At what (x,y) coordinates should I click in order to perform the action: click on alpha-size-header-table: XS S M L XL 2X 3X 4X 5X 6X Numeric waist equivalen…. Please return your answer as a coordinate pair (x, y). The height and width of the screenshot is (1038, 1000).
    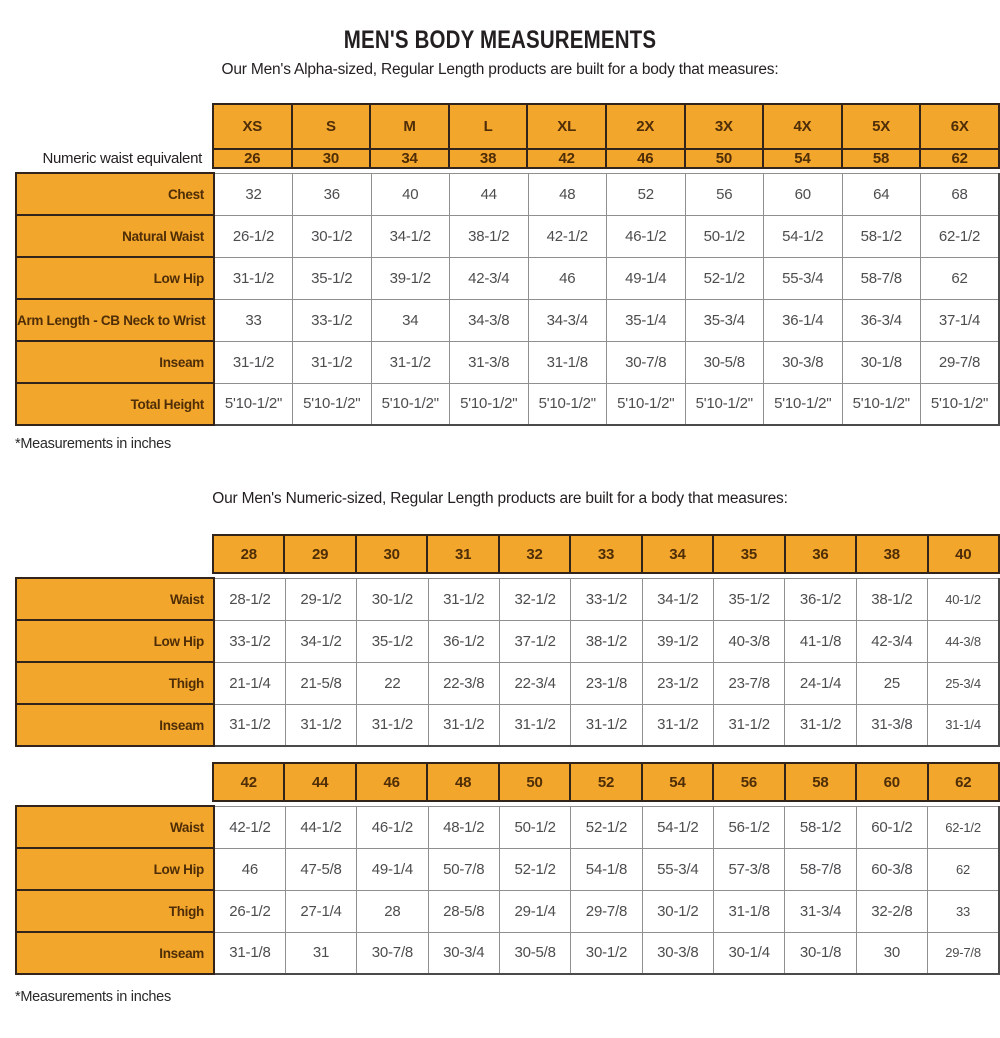
    Looking at the image, I should click on (507, 136).